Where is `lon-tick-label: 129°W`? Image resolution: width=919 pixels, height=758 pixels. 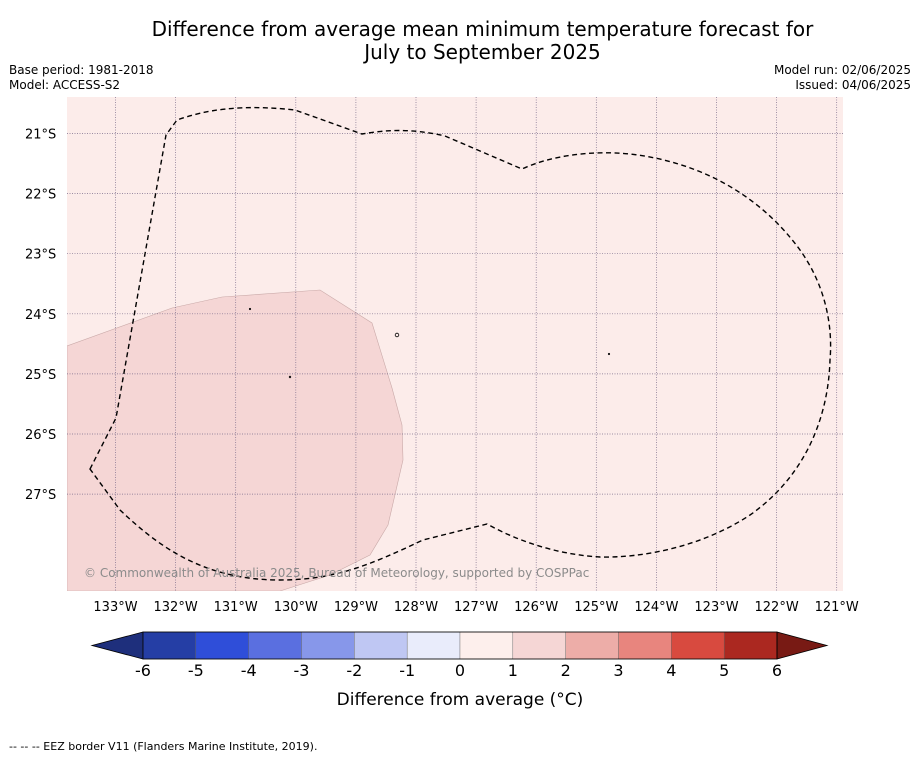 lon-tick-label: 129°W is located at coordinates (356, 607).